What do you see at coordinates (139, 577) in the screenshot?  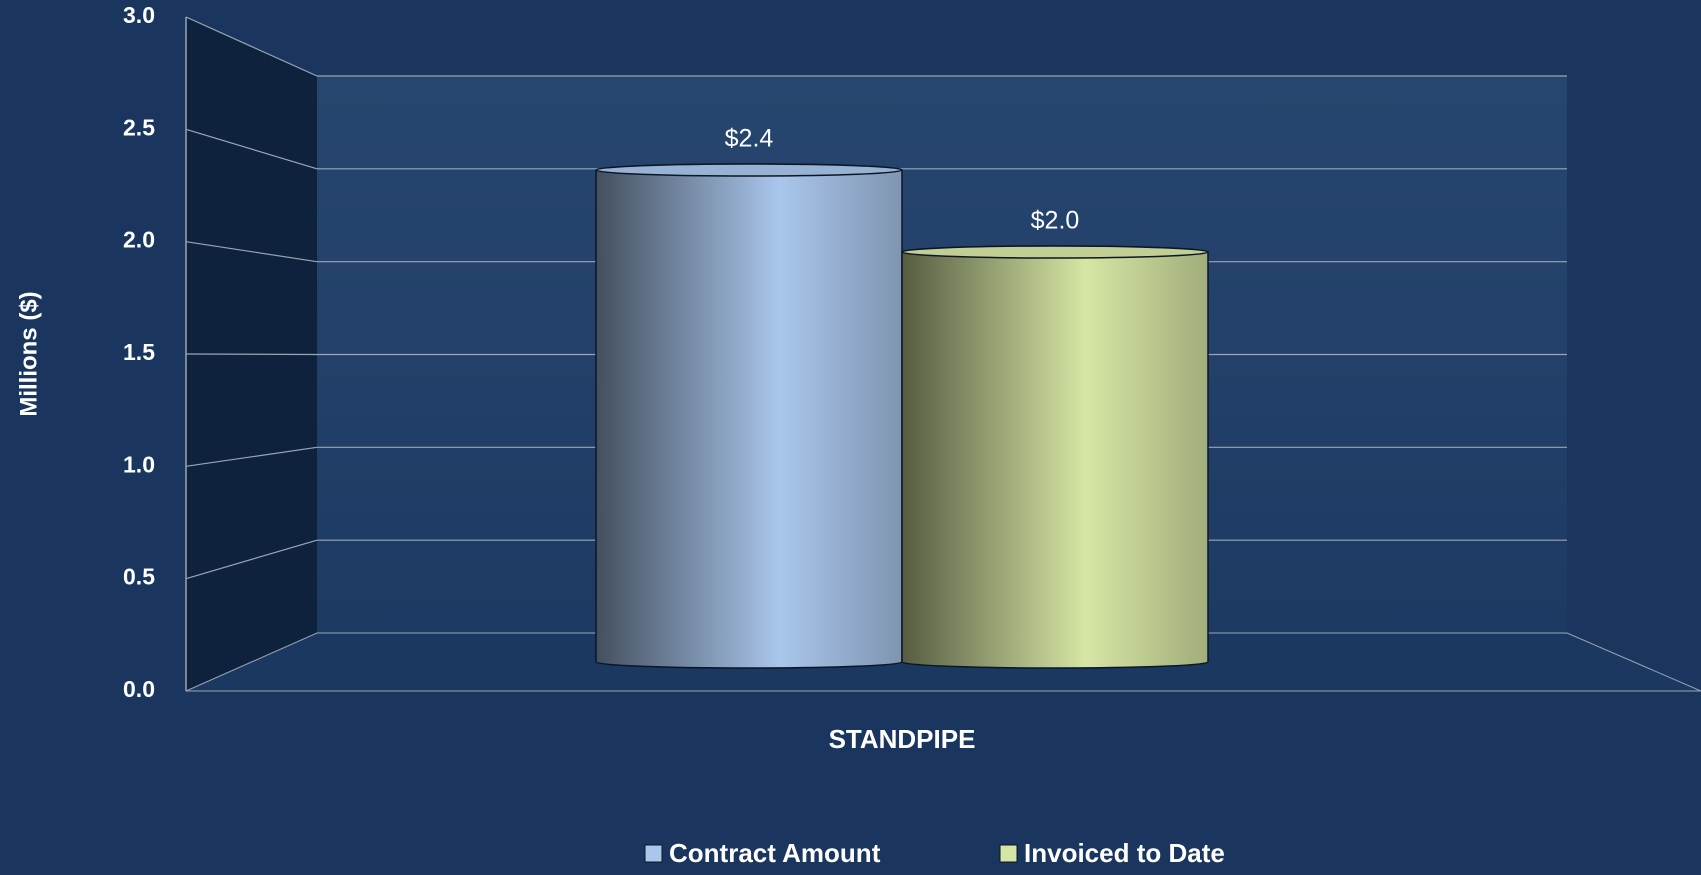 I see `y-tick-label: 0.5` at bounding box center [139, 577].